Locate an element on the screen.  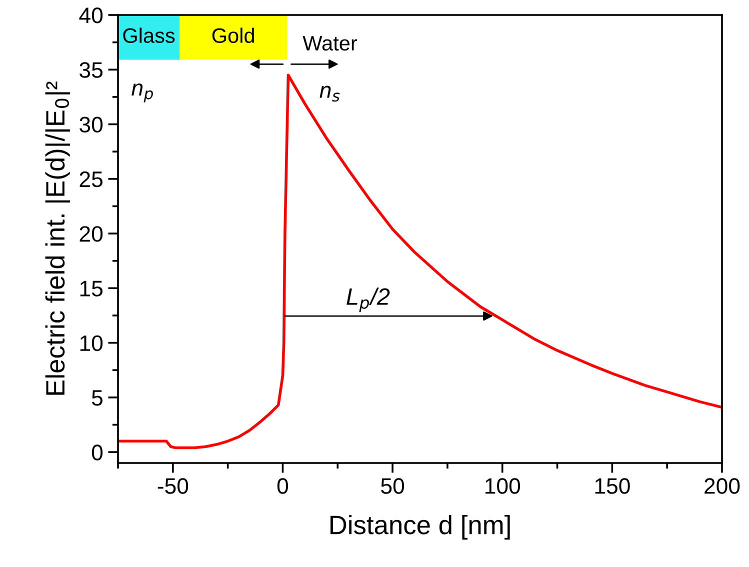
y-tick-label: 15 is located at coordinates (91, 288).